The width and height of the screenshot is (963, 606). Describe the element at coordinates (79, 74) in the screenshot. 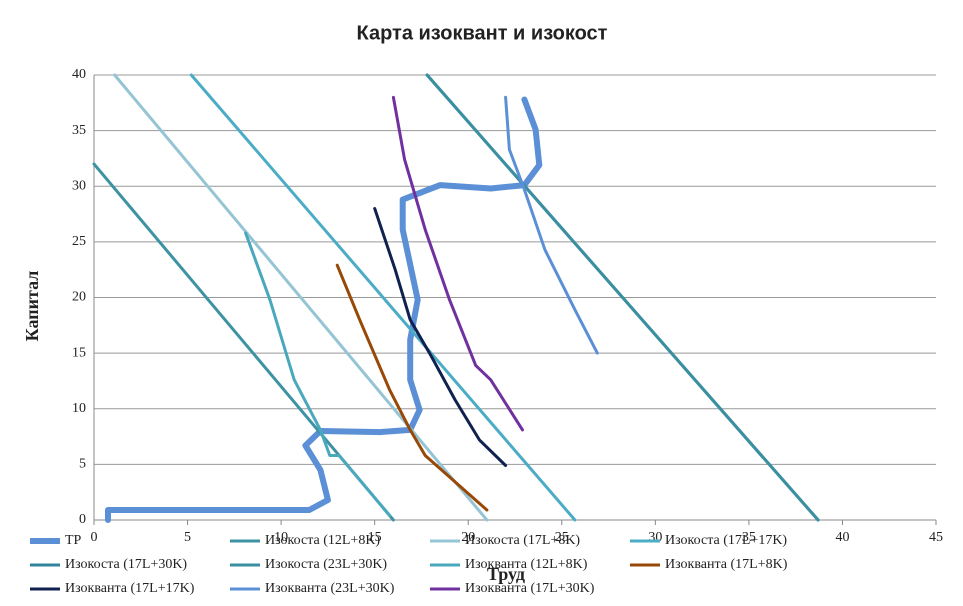

I see `y-tick-label: 40` at that location.